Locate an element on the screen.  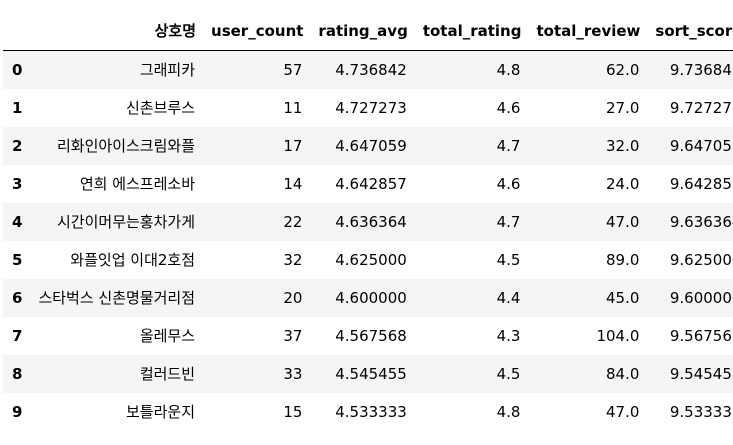
table-row: 7 올레무스 37 4.567568 4.3 104.0 9.567568 is located at coordinates (368, 336).